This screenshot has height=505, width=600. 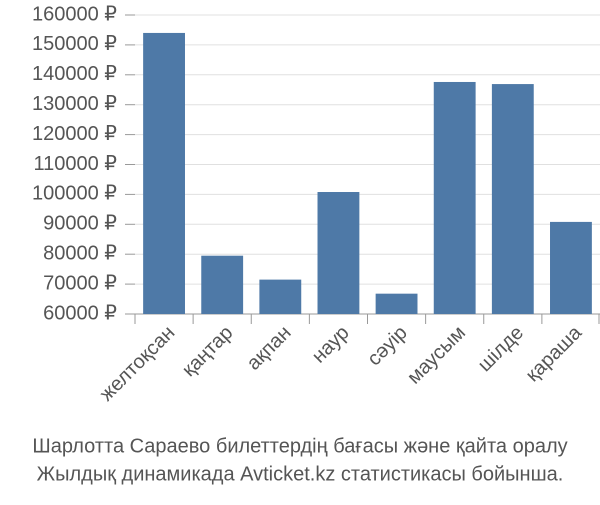 I want to click on y-tick-label: 110000 ₽, so click(x=75, y=164).